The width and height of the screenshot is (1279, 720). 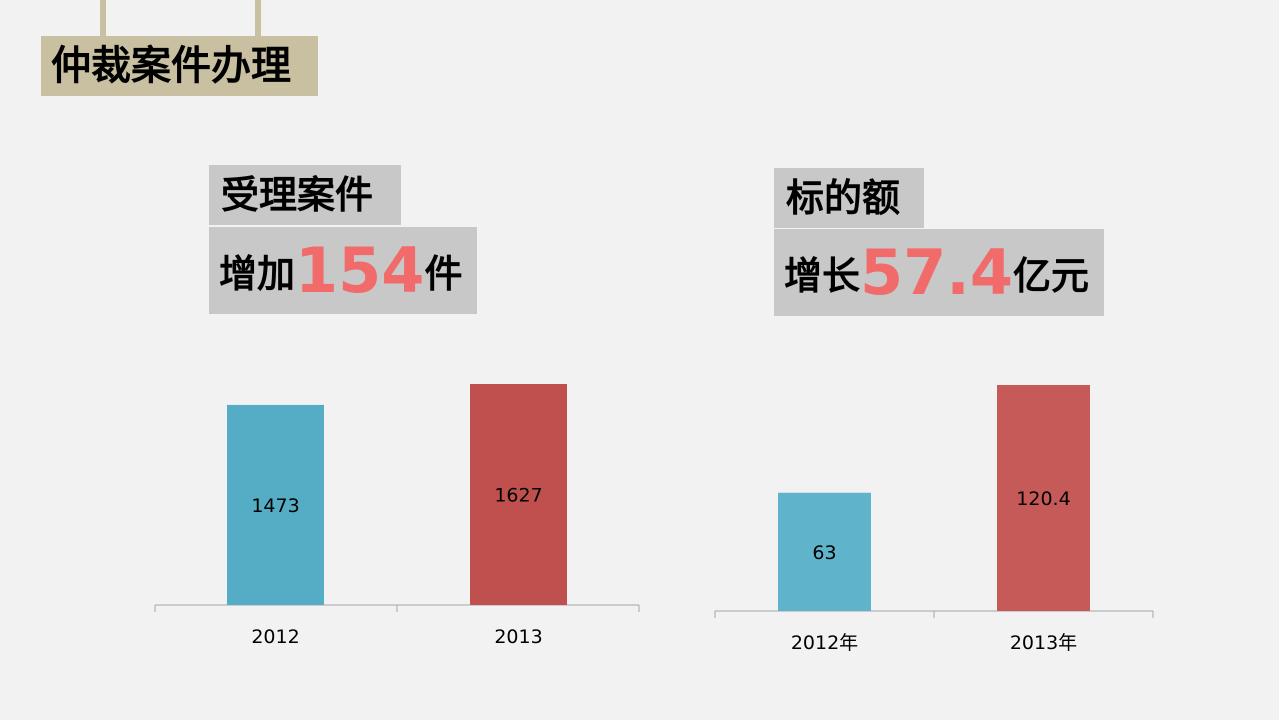 I want to click on cases-increase-label: 增加 154 件, so click(x=343, y=270).